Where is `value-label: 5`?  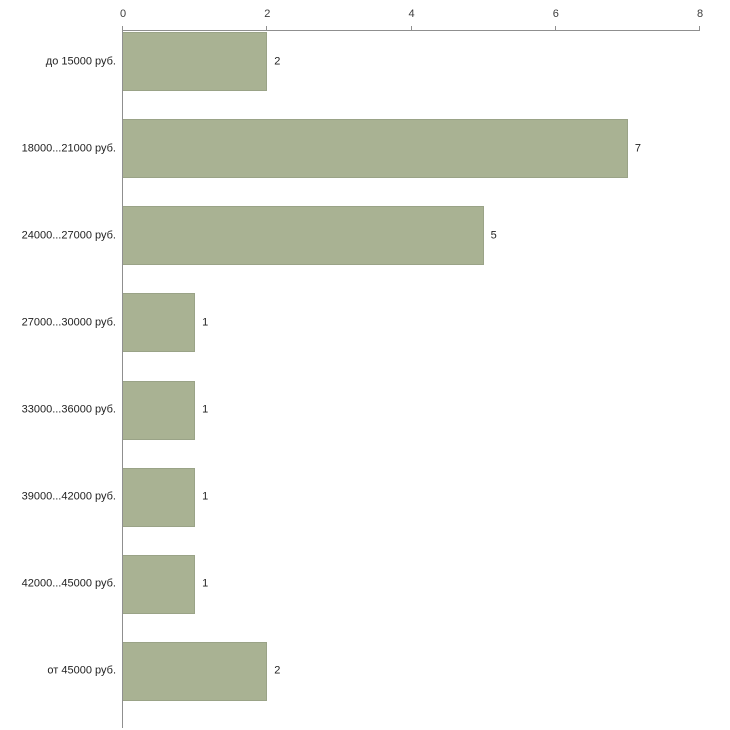
value-label: 5 is located at coordinates (493, 235).